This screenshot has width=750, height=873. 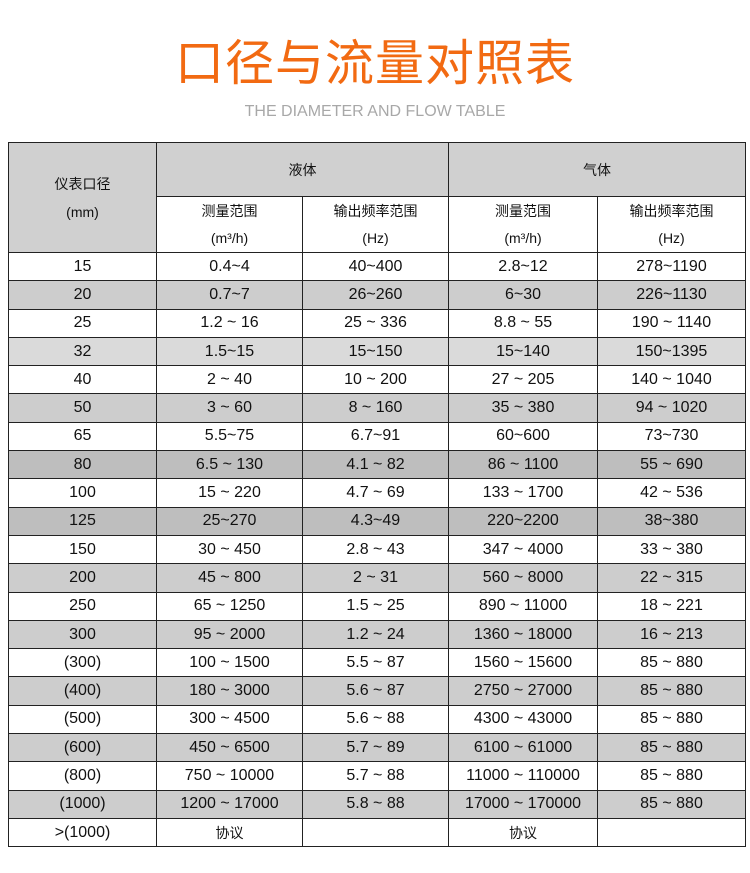 I want to click on subheader-unit: (Hz), so click(x=671, y=237).